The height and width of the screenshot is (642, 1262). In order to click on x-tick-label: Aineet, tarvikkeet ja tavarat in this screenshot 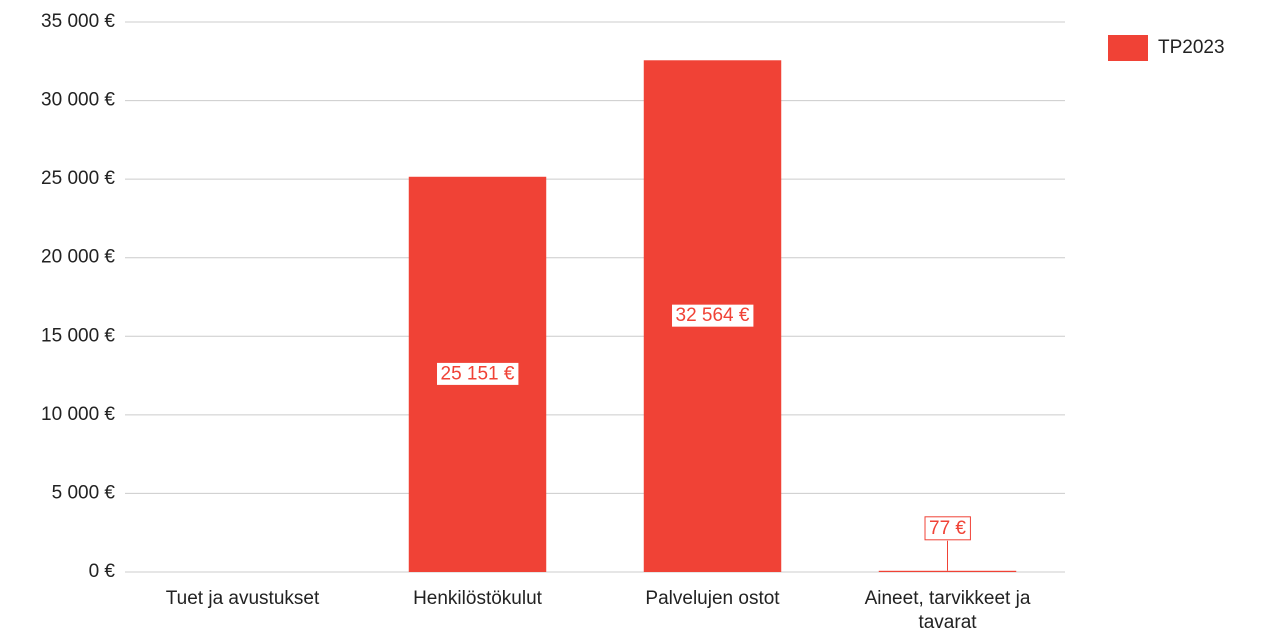, I will do `click(947, 610)`.